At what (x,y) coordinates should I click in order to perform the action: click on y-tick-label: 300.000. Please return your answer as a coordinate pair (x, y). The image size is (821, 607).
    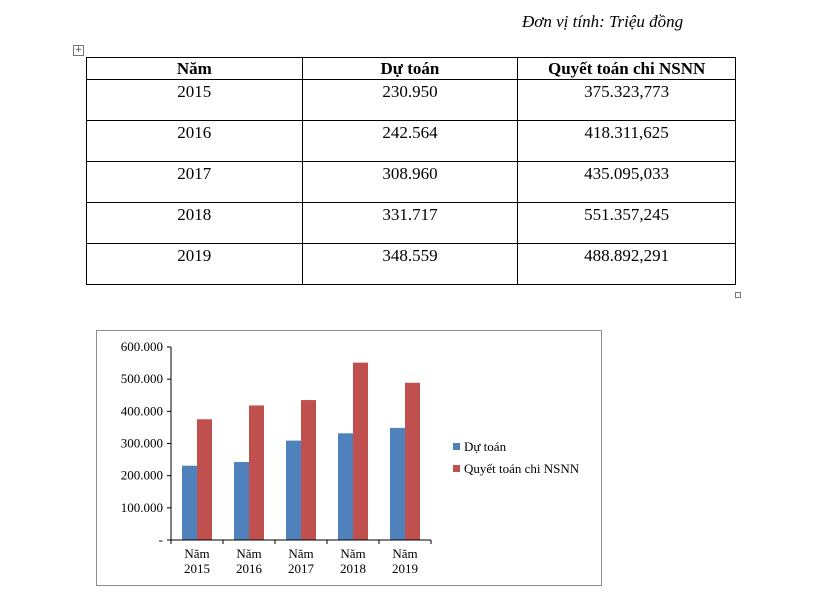
    Looking at the image, I should click on (142, 443).